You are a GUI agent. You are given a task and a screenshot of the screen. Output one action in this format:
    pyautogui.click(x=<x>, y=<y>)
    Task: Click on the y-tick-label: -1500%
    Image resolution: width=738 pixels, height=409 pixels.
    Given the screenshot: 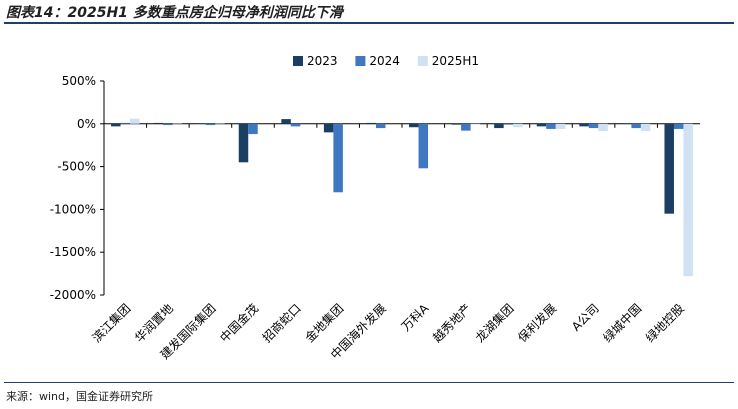 What is the action you would take?
    pyautogui.click(x=73, y=252)
    